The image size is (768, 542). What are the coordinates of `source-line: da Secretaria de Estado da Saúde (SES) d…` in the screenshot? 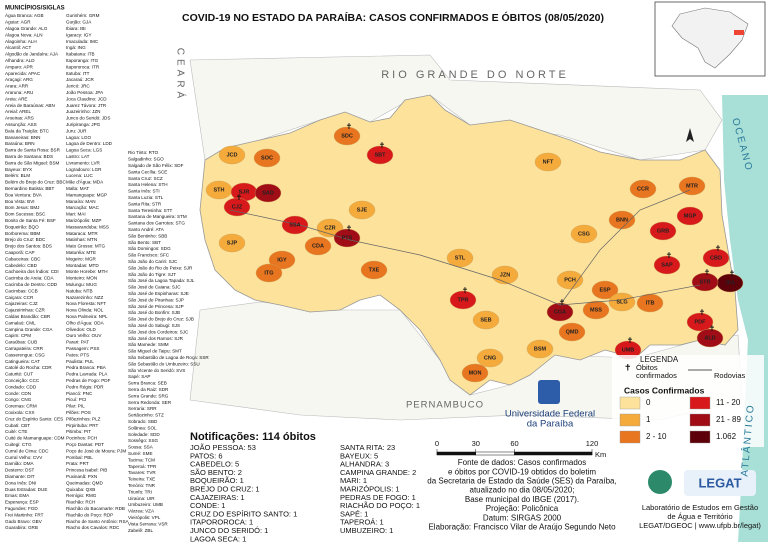 It's located at (521, 481).